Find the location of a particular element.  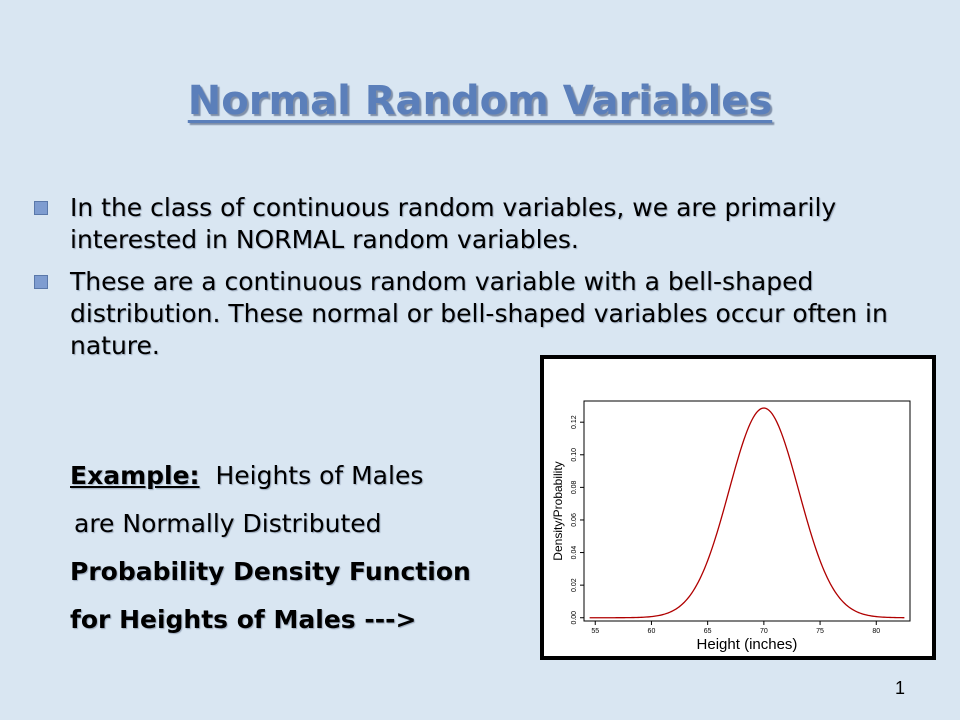

example-line-1: Example: Heights of Males is located at coordinates (270, 476).